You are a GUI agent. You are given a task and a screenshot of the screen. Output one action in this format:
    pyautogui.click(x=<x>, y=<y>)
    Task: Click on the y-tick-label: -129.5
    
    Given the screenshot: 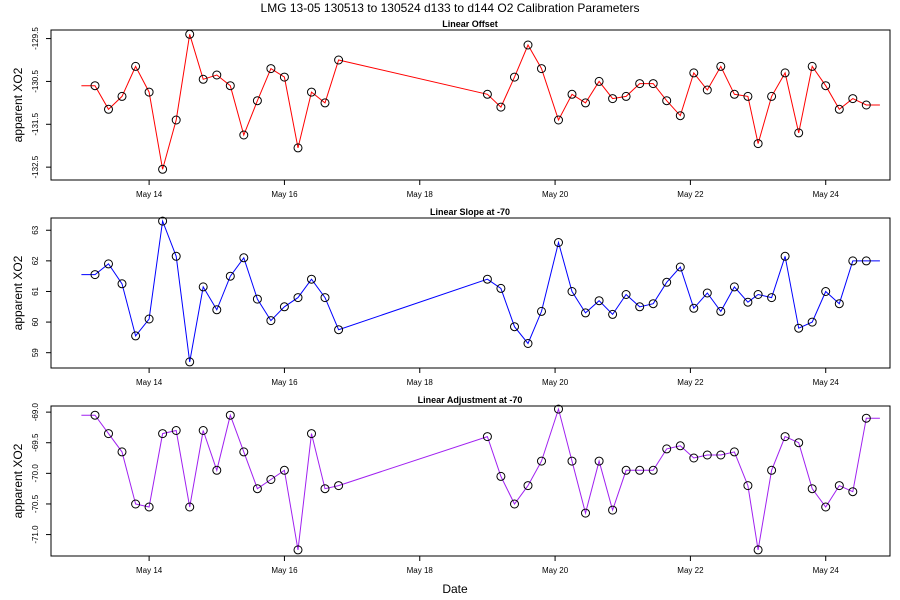 What is the action you would take?
    pyautogui.click(x=35, y=38)
    